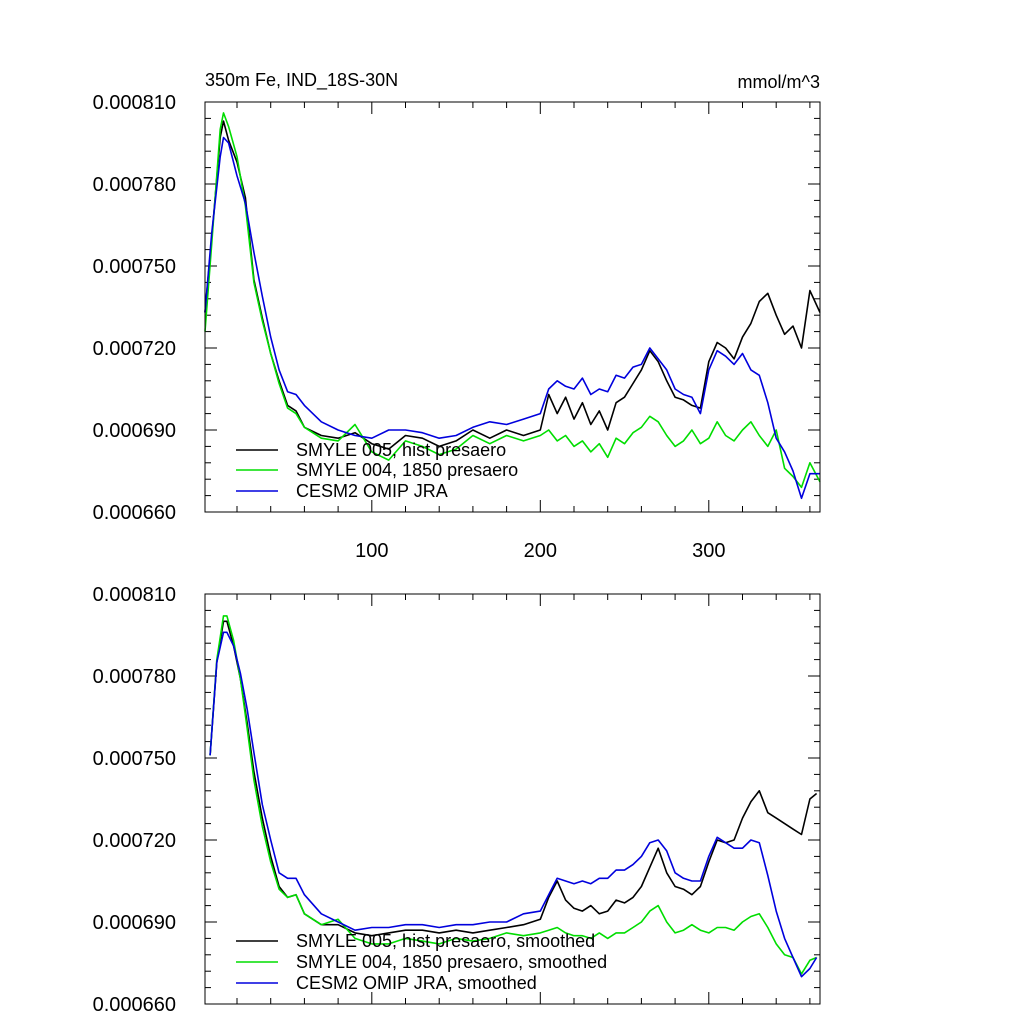  What do you see at coordinates (372, 491) in the screenshot?
I see `legend-label-cesm2: CESM2 OMIP JRA` at bounding box center [372, 491].